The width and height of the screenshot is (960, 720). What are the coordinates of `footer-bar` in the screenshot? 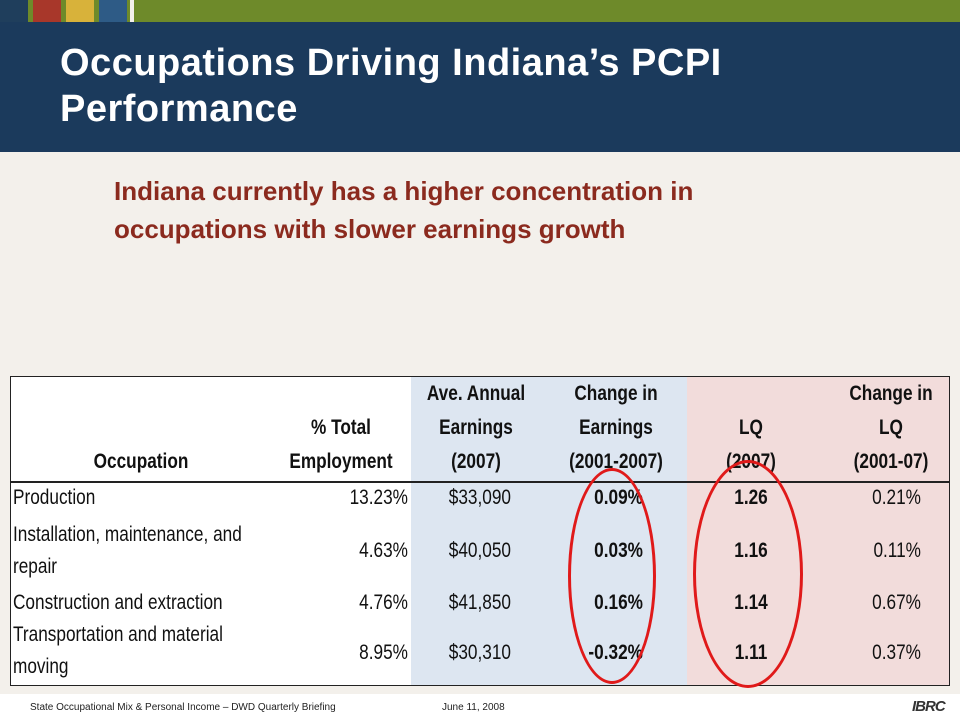 It's located at (480, 707).